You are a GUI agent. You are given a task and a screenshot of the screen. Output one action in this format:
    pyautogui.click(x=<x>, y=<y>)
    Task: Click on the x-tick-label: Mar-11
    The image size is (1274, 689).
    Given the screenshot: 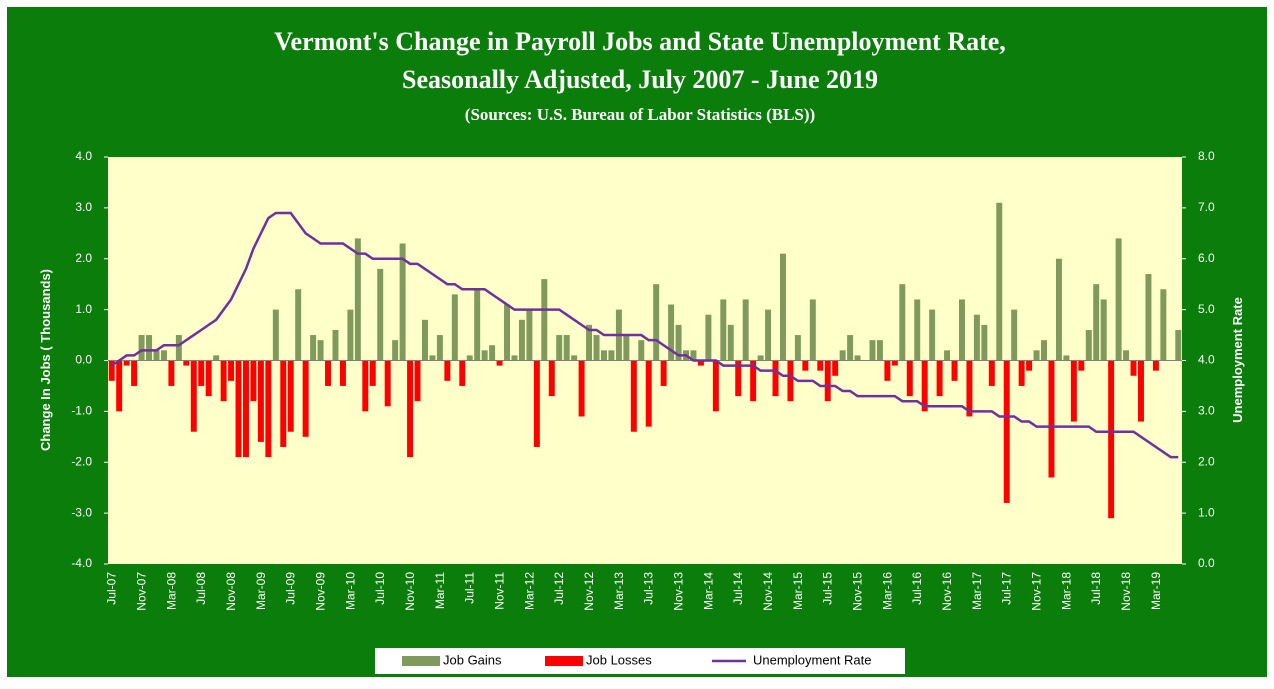 What is the action you would take?
    pyautogui.click(x=440, y=590)
    